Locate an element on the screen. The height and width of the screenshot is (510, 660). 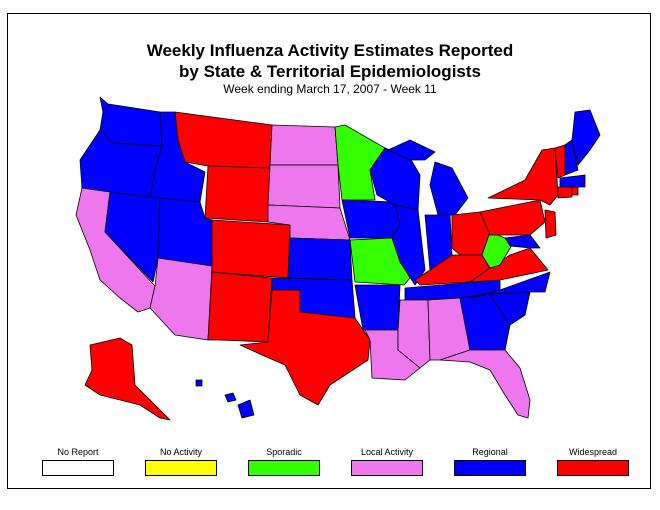
state-wyoming is located at coordinates (237, 194).